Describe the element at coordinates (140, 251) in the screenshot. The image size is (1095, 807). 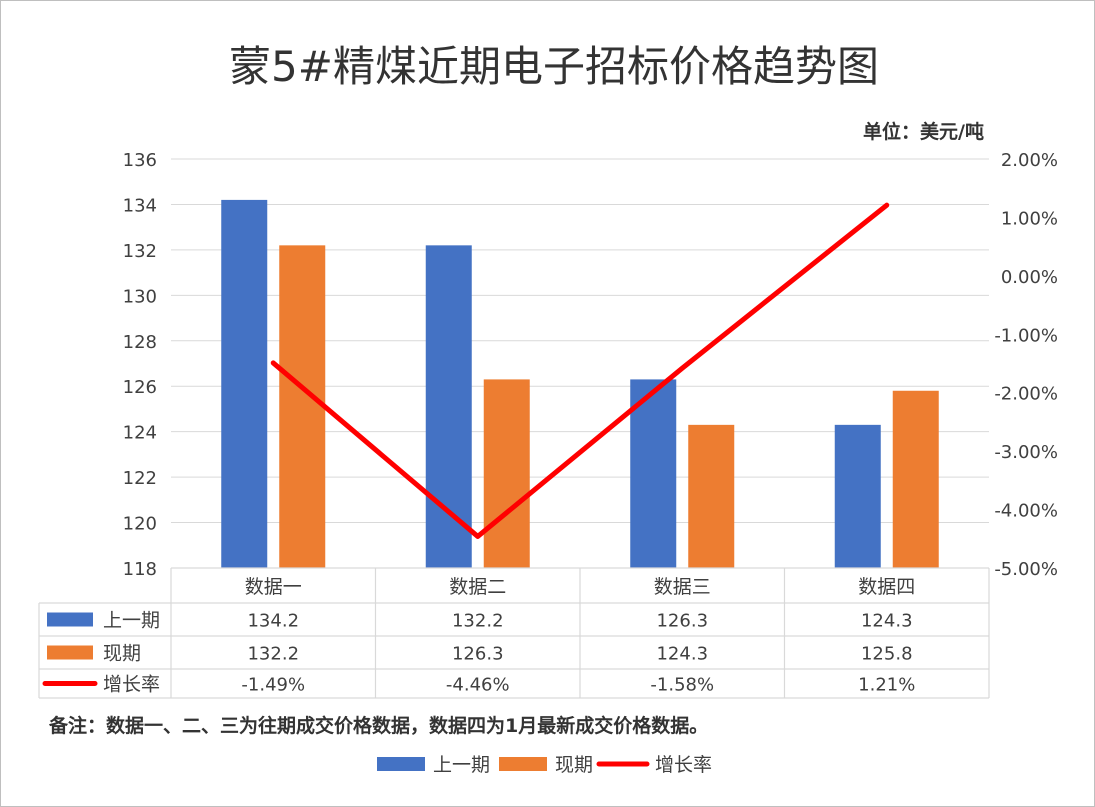
I see `left-tick-label: 132` at that location.